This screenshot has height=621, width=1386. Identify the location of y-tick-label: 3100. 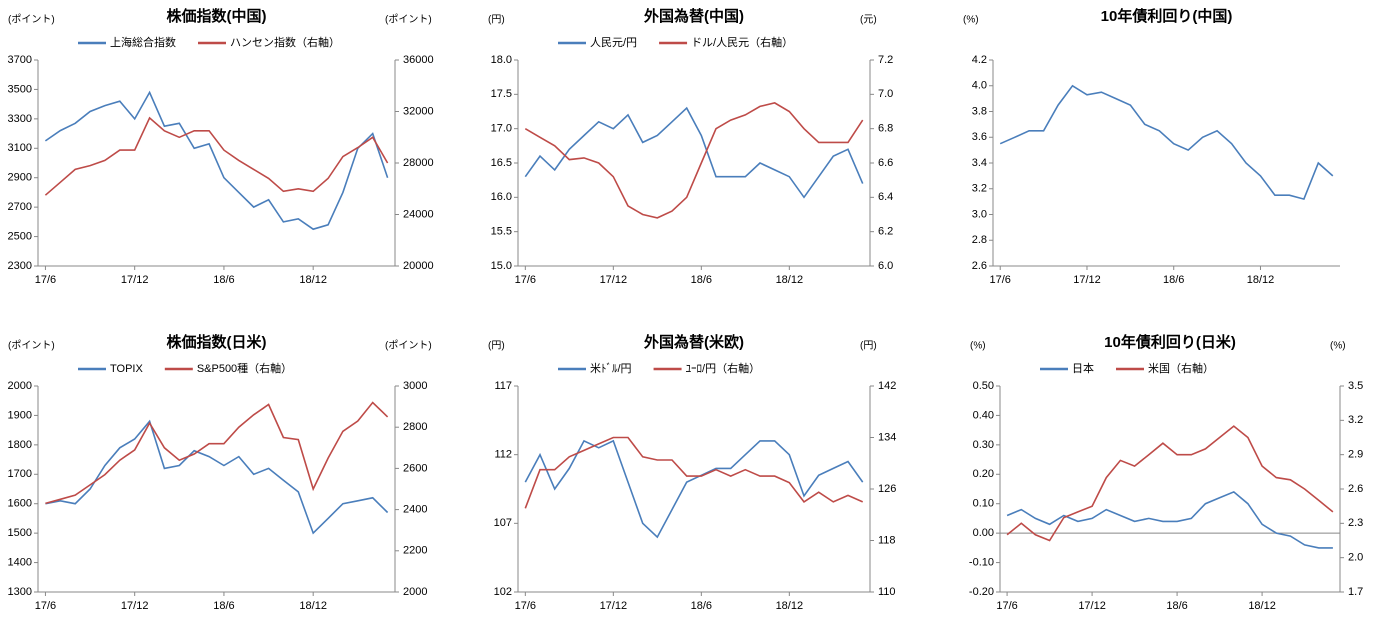
(20, 148).